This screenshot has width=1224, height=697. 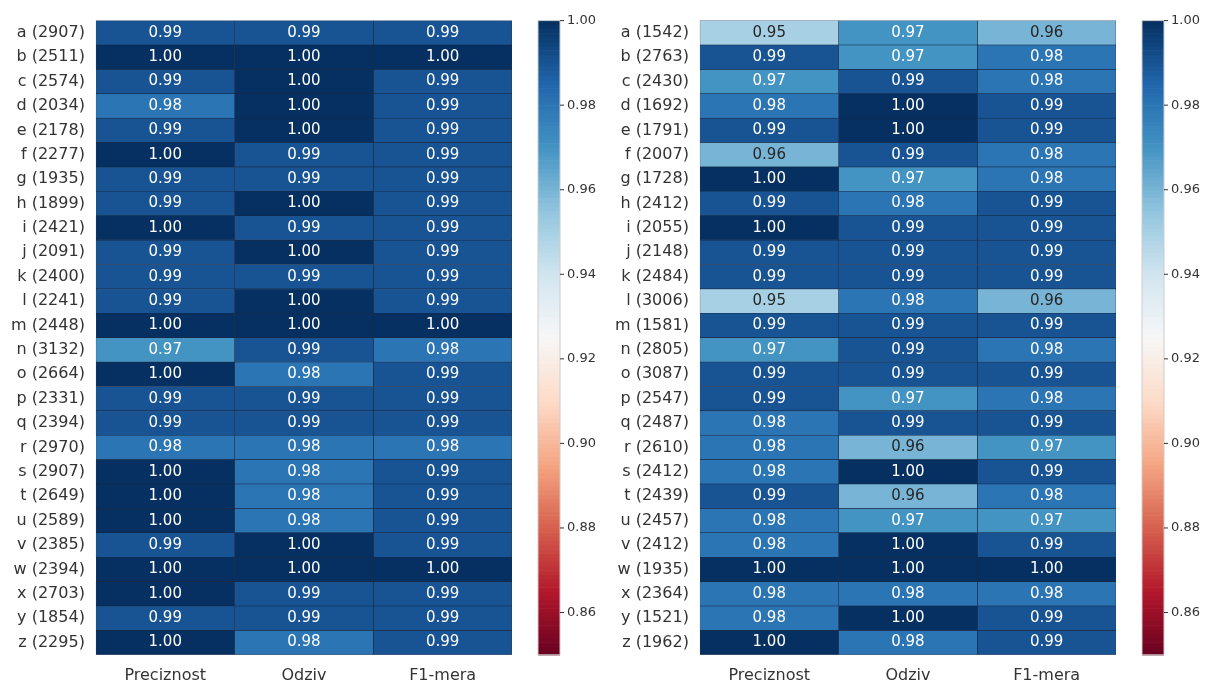 What do you see at coordinates (1185, 358) in the screenshot?
I see `color-bar-label: 0.92` at bounding box center [1185, 358].